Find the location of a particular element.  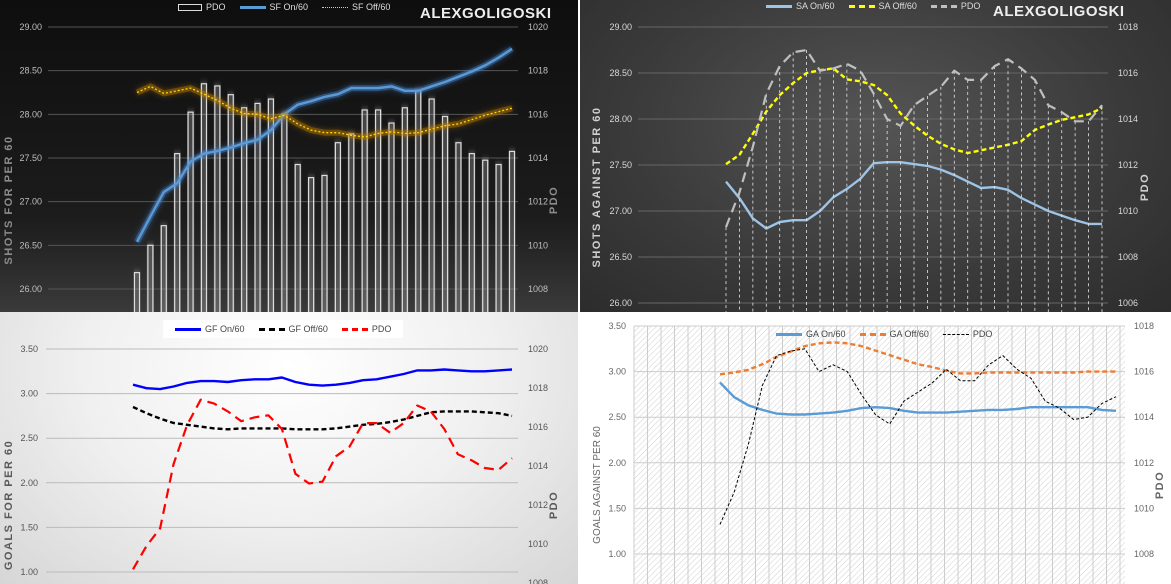

legend-item: SF On/60 is located at coordinates (274, 7).